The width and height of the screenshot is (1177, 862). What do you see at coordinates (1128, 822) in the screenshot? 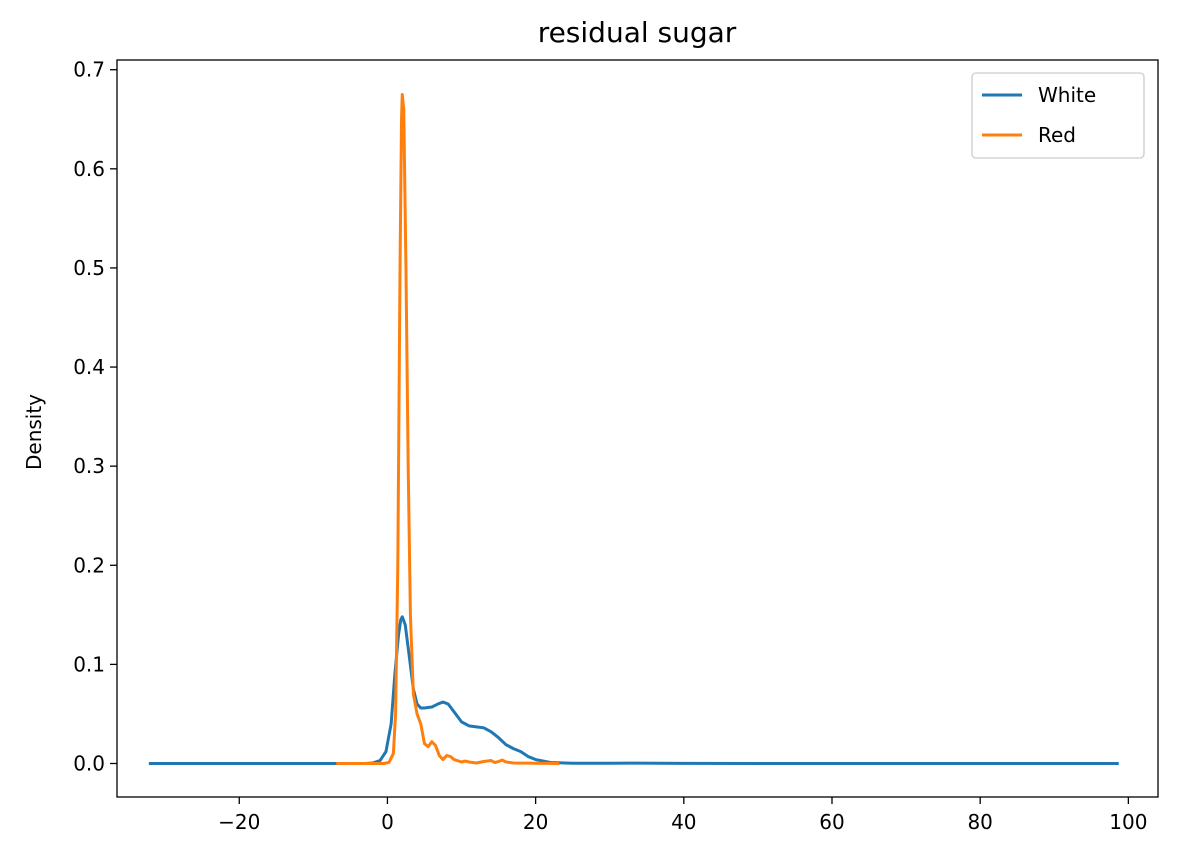
I see `x-tick-label: 100` at bounding box center [1128, 822].